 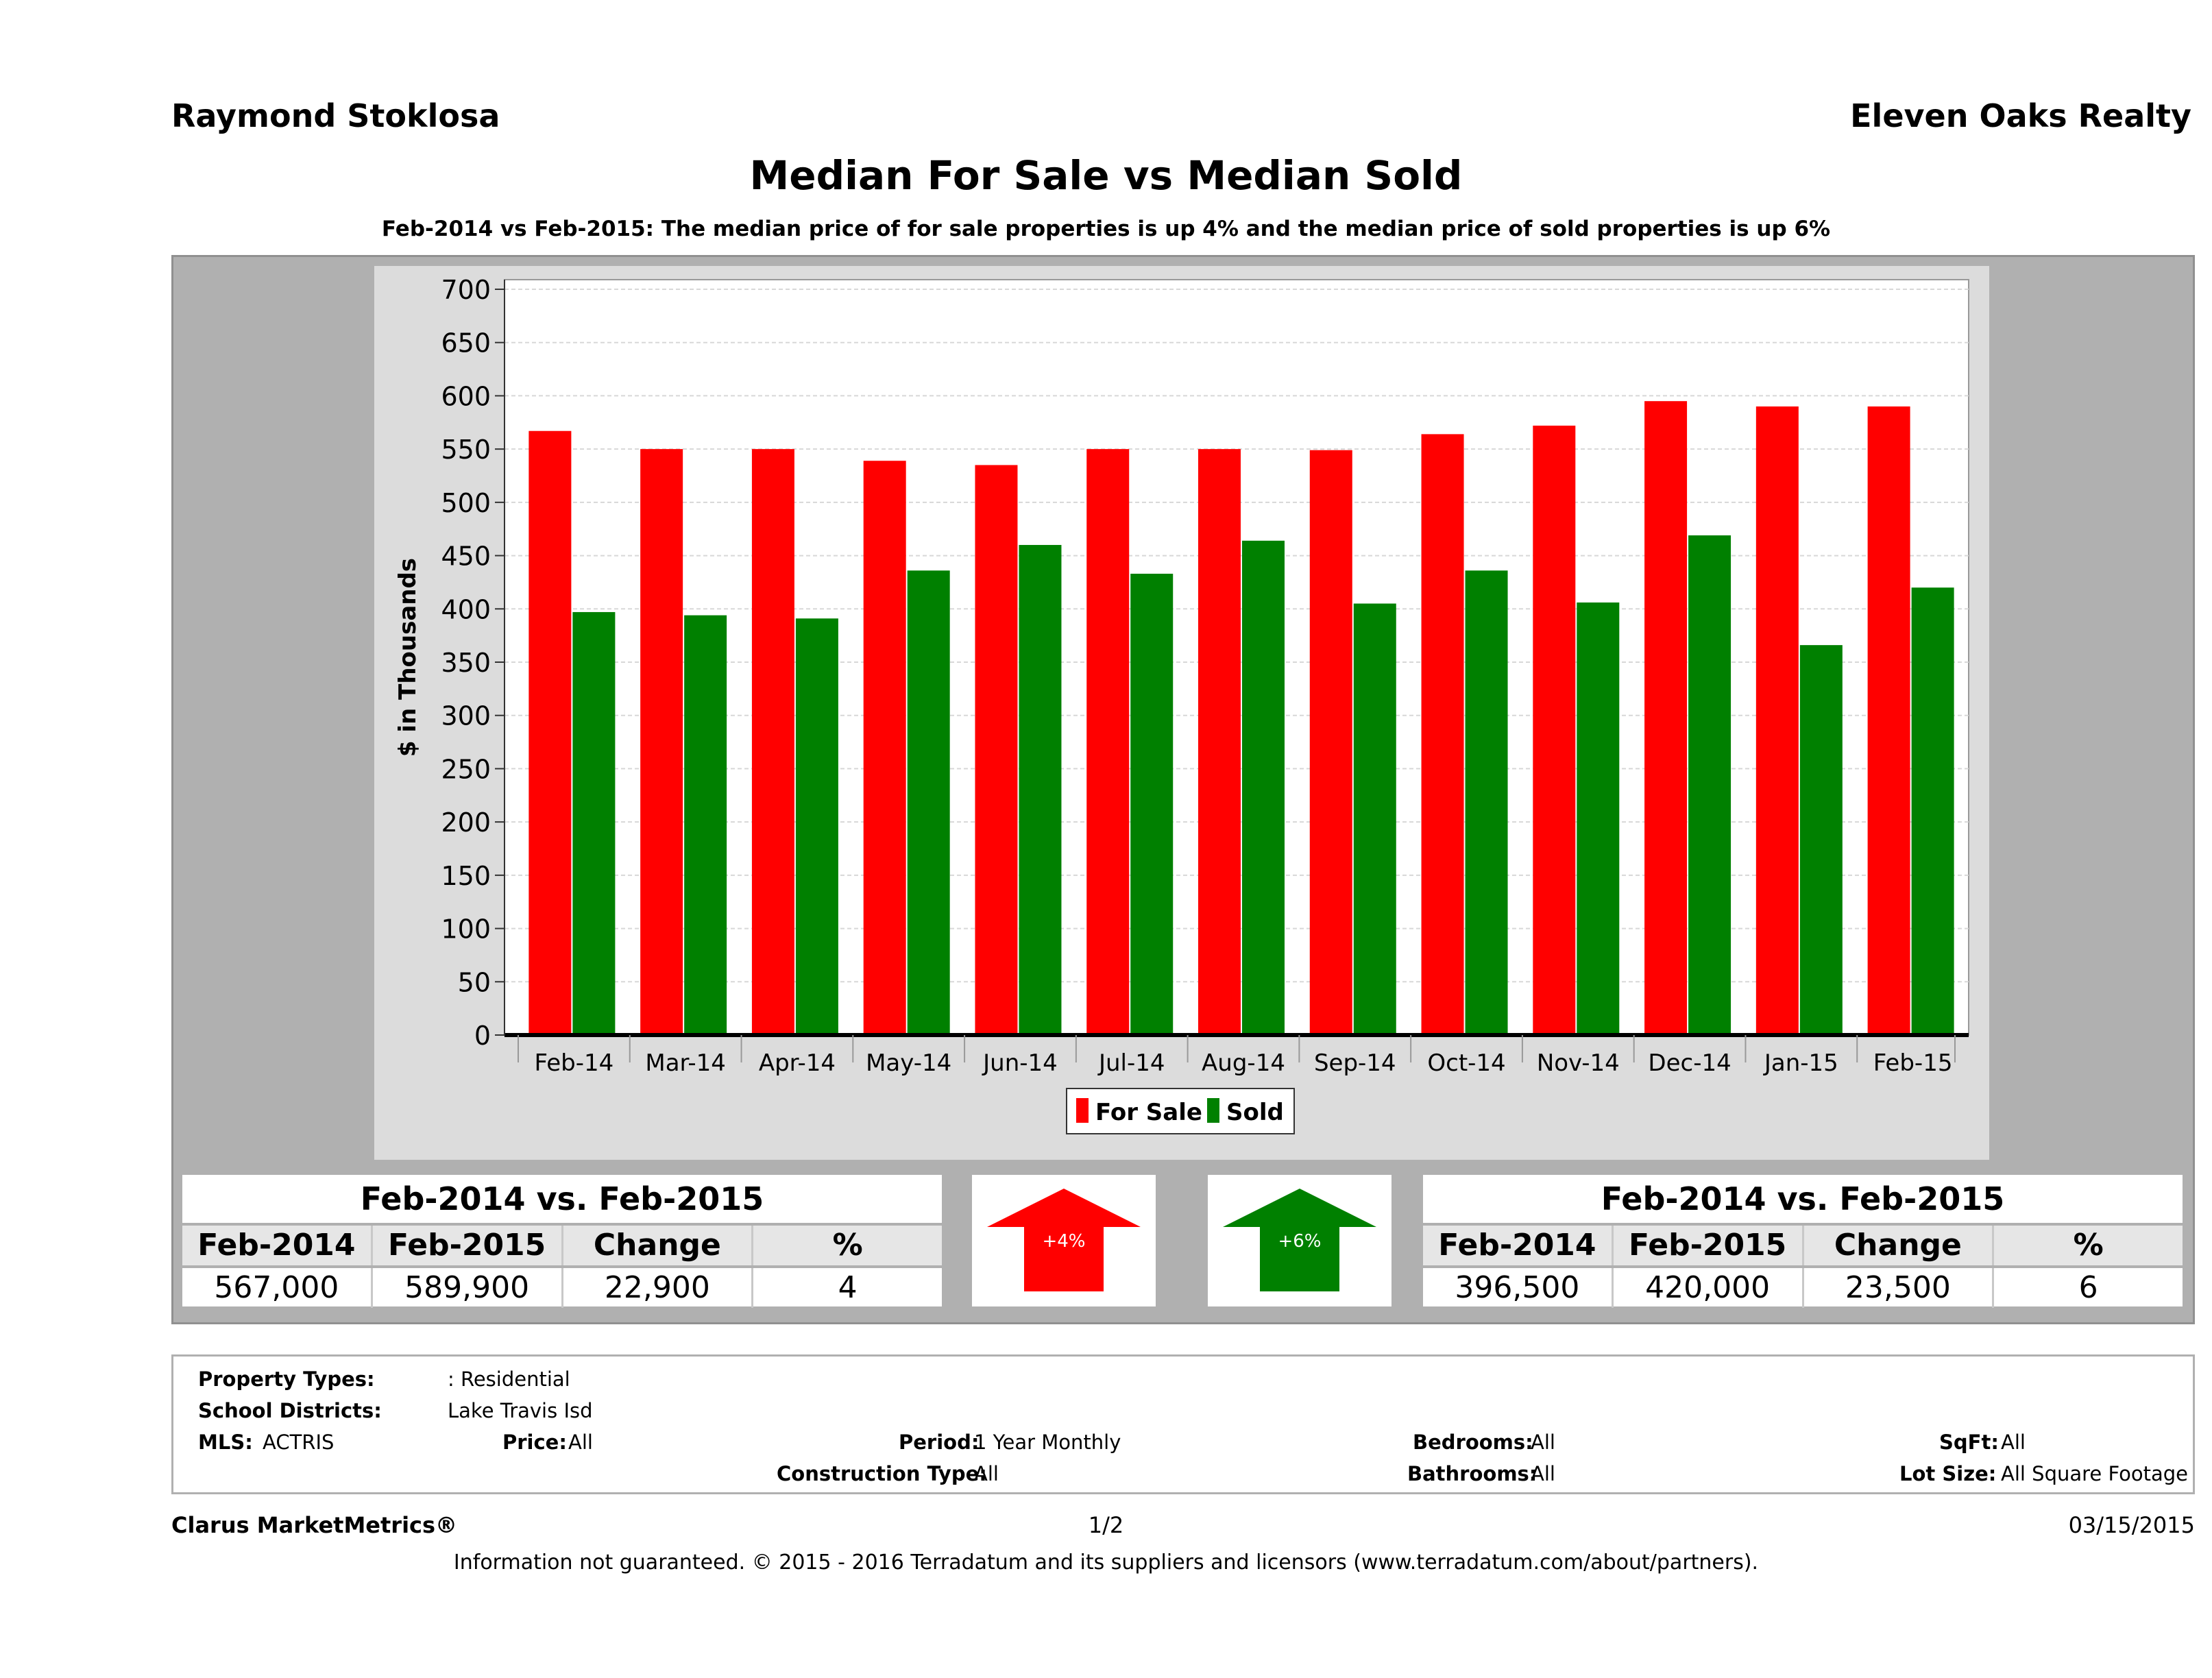 I want to click on x-tick-label: Dec-14, so click(x=1689, y=1063).